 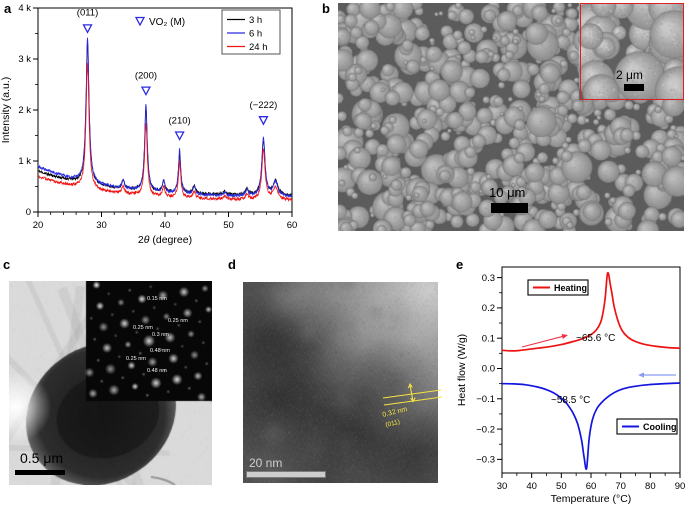 I want to click on svg-text: 70, so click(x=620, y=486).